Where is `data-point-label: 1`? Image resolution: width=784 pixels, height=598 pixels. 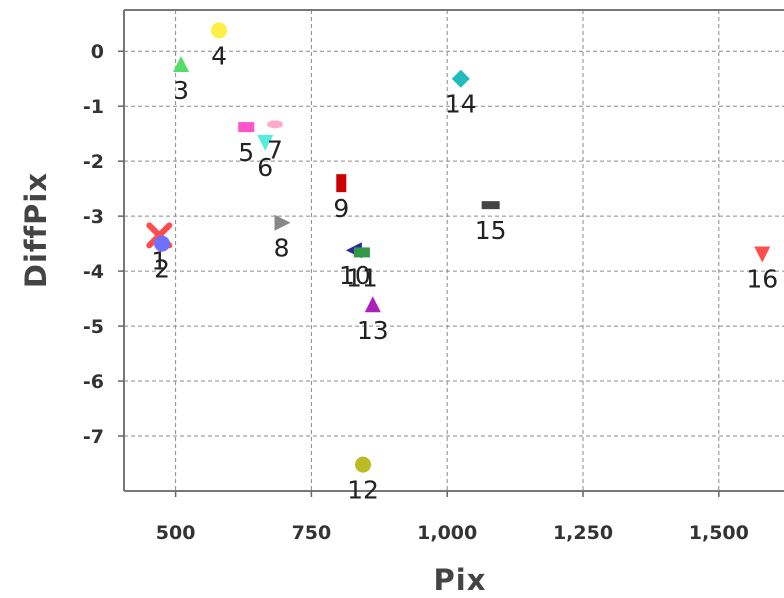
data-point-label: 1 is located at coordinates (159, 260).